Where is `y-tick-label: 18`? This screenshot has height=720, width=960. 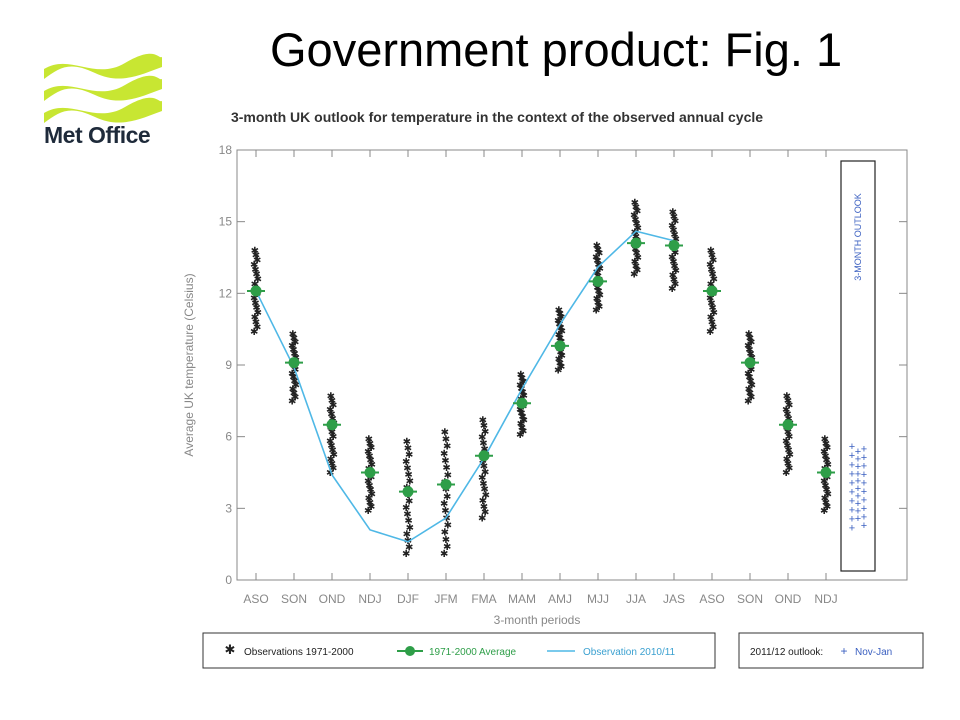 y-tick-label: 18 is located at coordinates (226, 150).